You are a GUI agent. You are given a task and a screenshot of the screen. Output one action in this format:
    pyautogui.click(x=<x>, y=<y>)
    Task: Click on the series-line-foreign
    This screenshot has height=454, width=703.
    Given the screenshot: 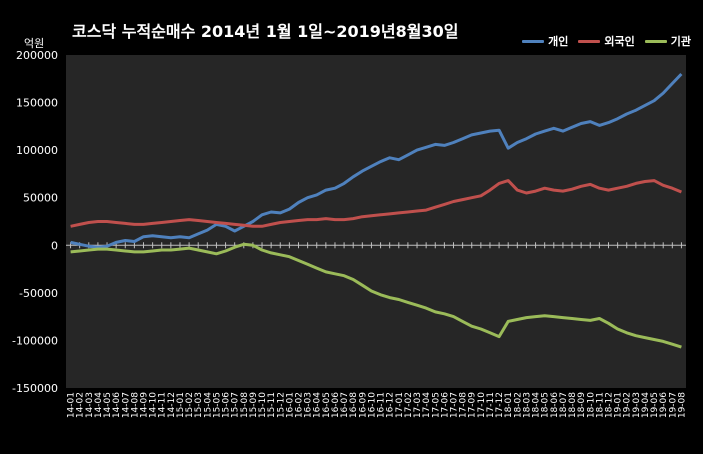 What is the action you would take?
    pyautogui.click(x=376, y=203)
    